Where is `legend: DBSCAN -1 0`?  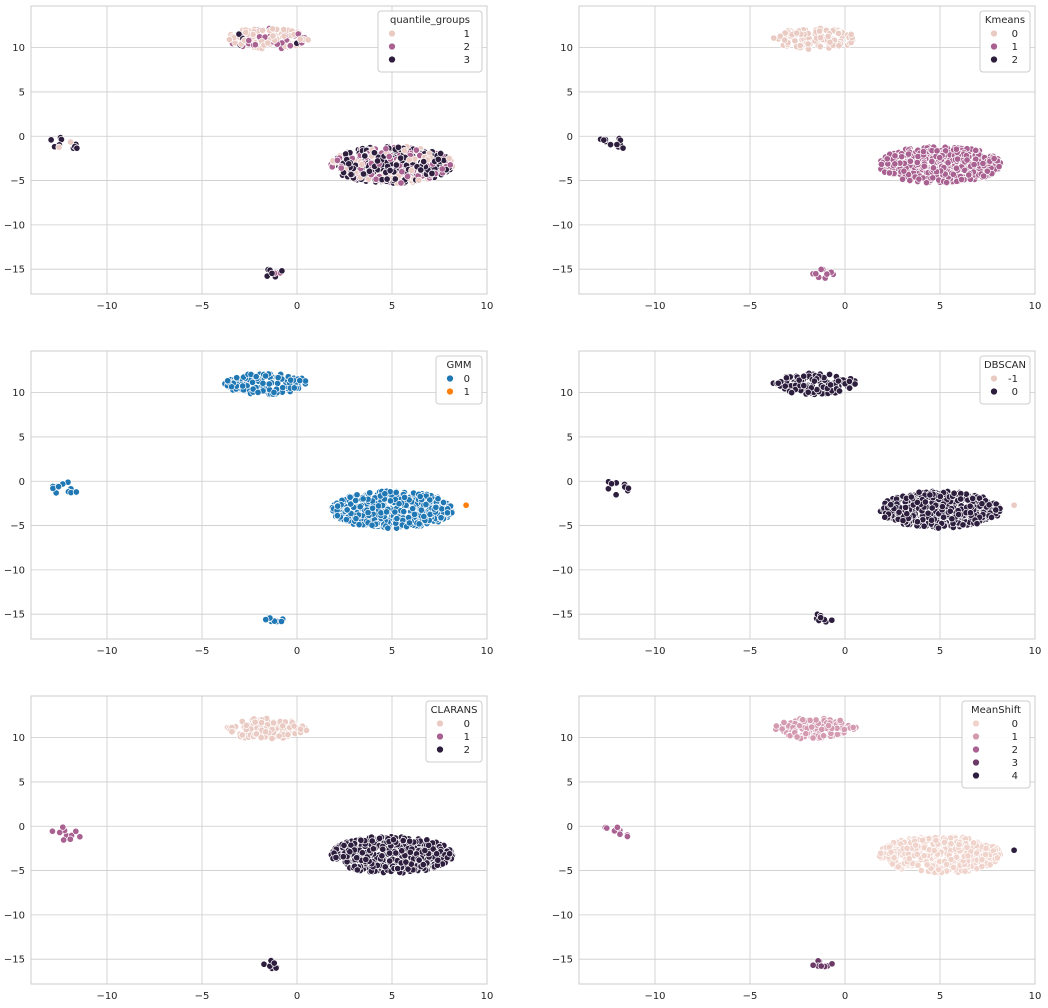 legend: DBSCAN -1 0 is located at coordinates (1005, 380).